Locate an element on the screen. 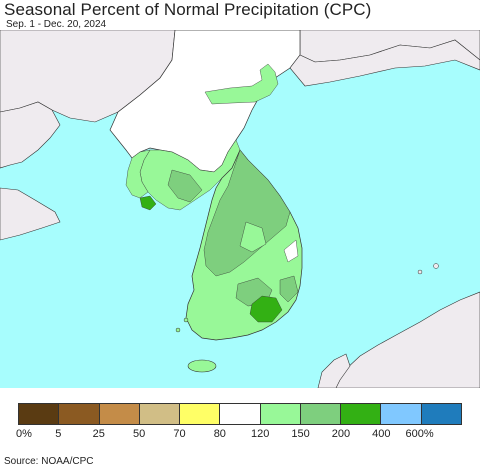  nk-mid-green is located at coordinates (185, 186).